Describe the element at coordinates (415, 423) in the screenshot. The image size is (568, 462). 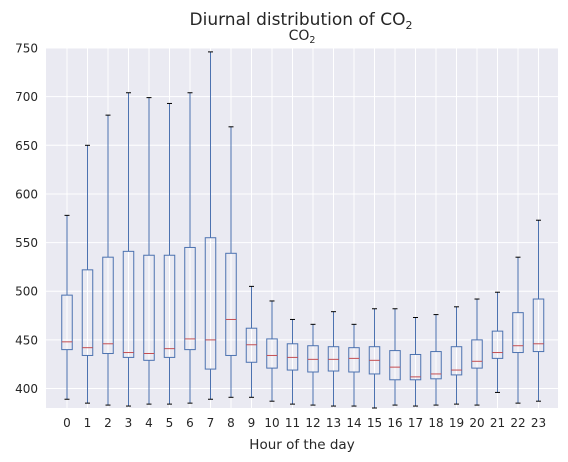
I see `x-tick-label: 17` at that location.